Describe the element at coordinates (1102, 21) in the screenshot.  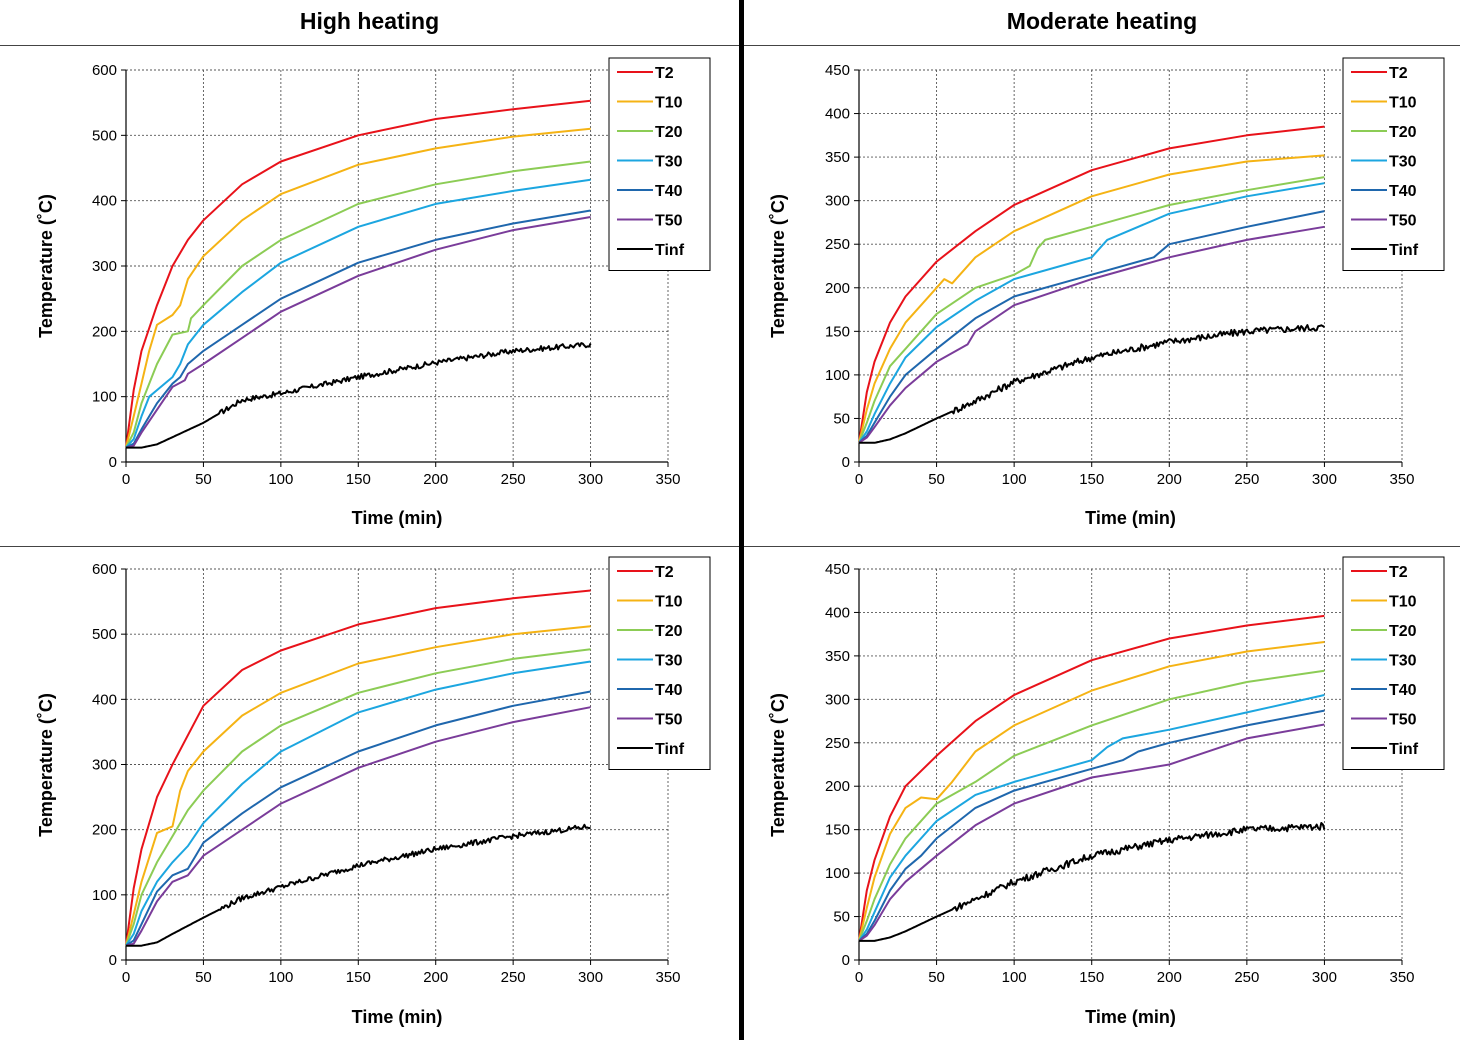
I see `column-title-moderate-heating: Moderate heating` at that location.